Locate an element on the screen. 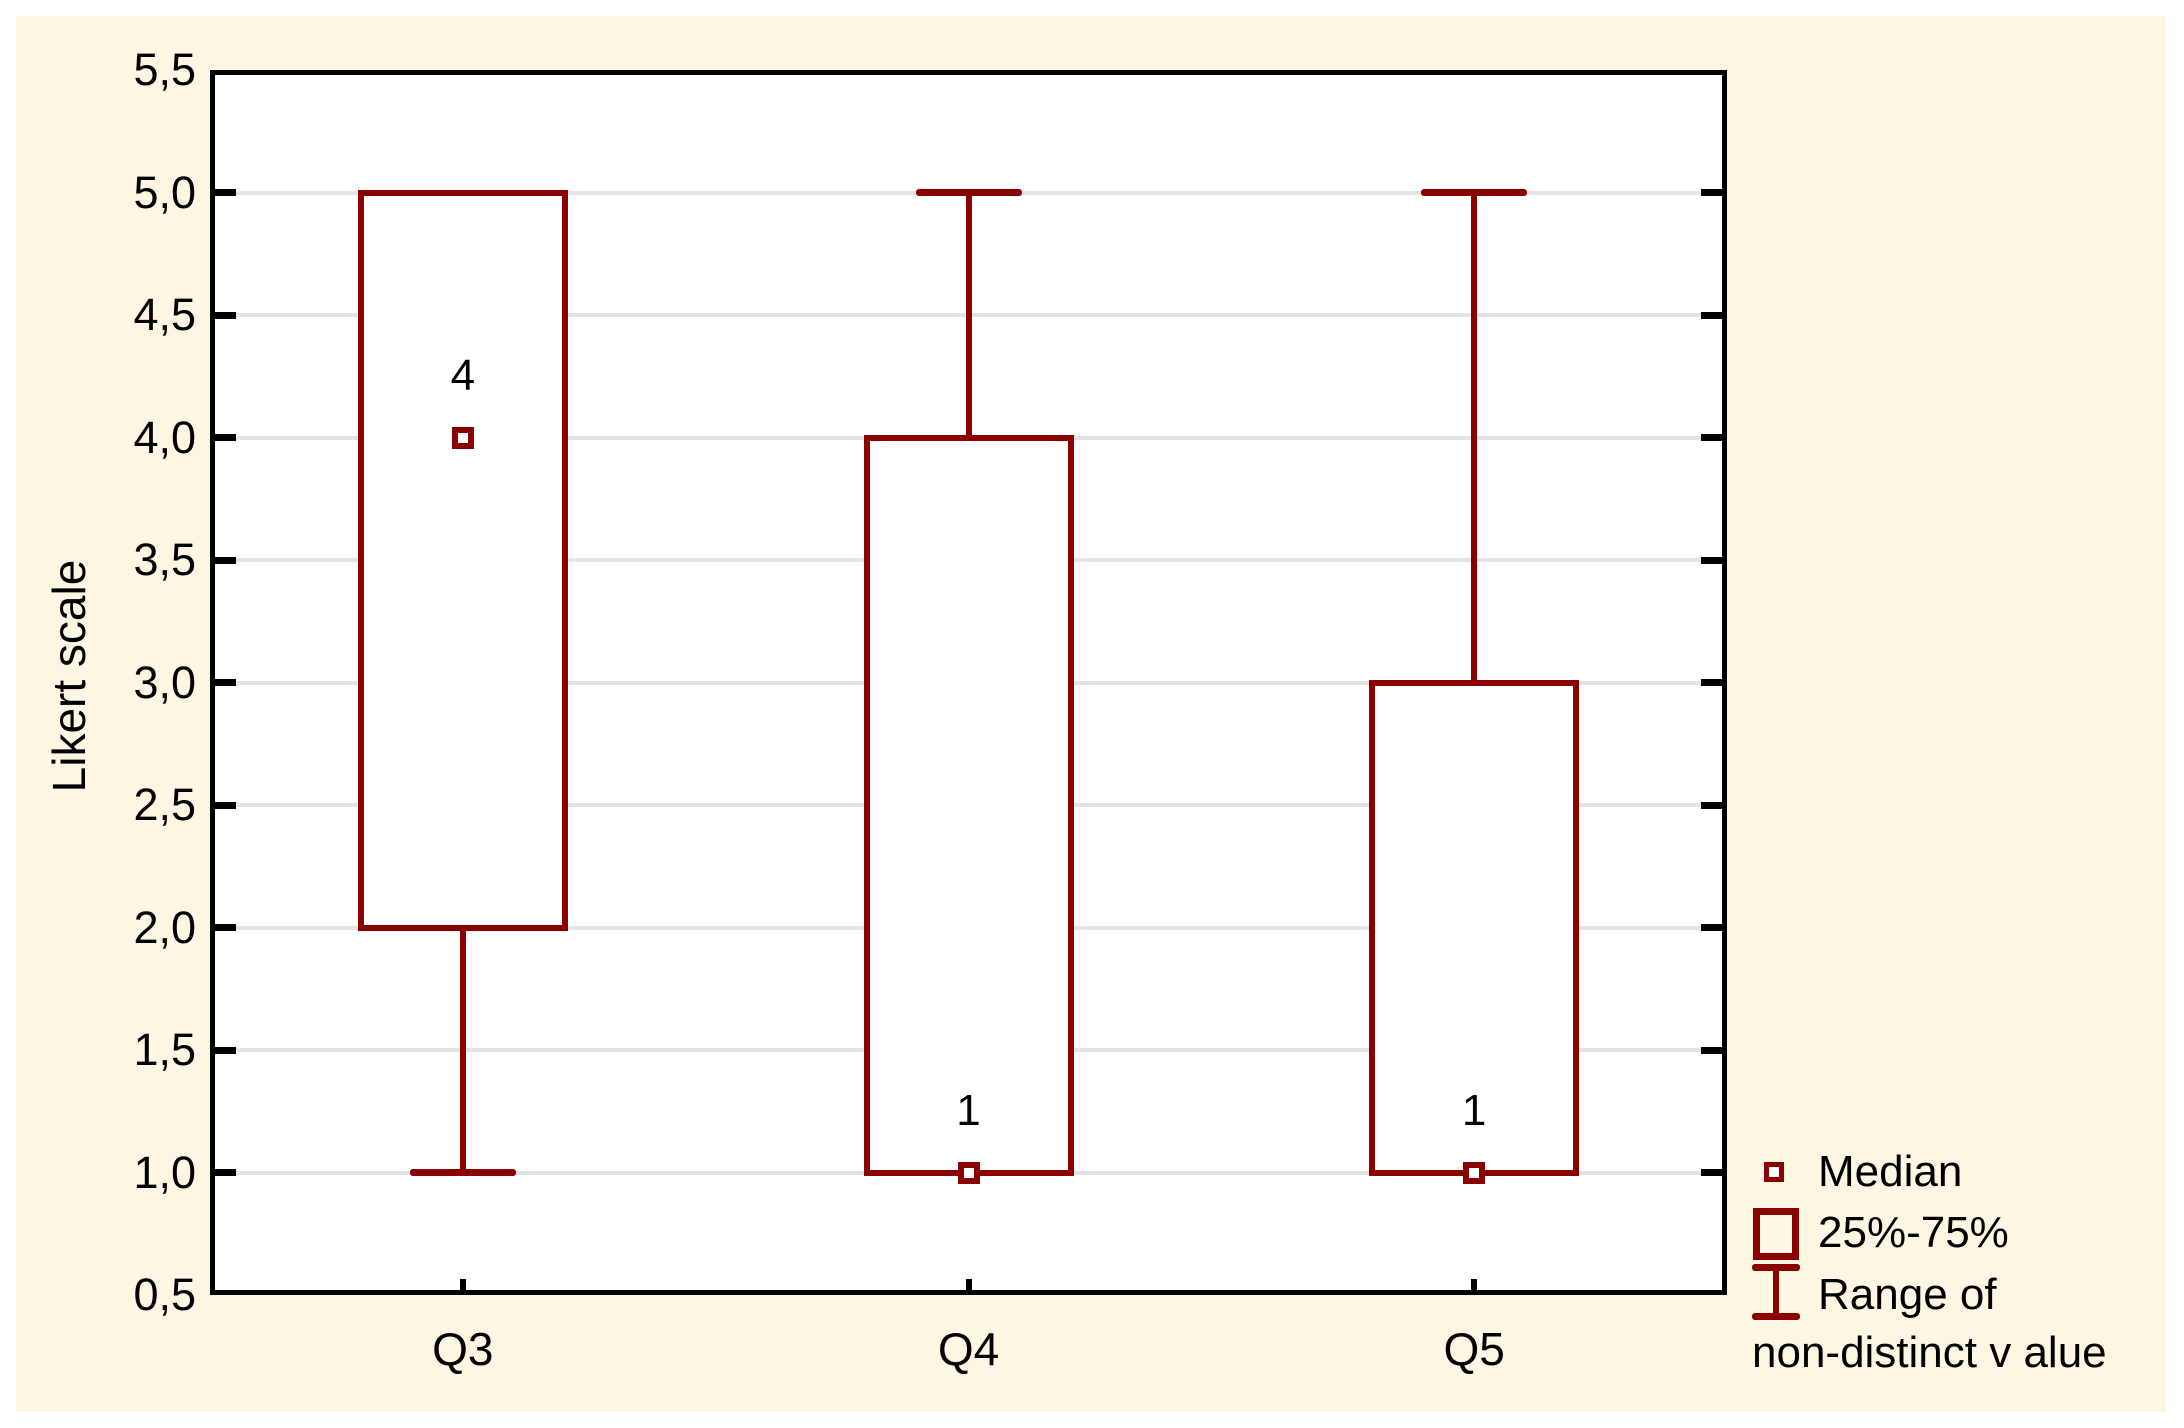 The height and width of the screenshot is (1428, 2184). y-tick-label: 0,5 is located at coordinates (164, 1294).